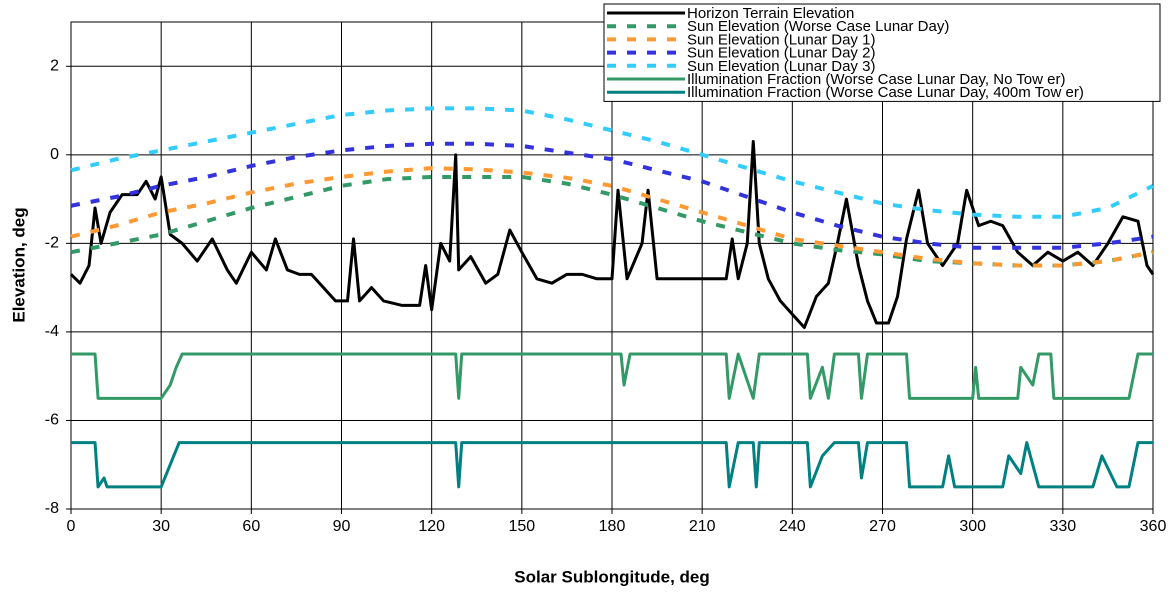 The width and height of the screenshot is (1173, 592). What do you see at coordinates (792, 526) in the screenshot?
I see `x-tick-label: 240` at bounding box center [792, 526].